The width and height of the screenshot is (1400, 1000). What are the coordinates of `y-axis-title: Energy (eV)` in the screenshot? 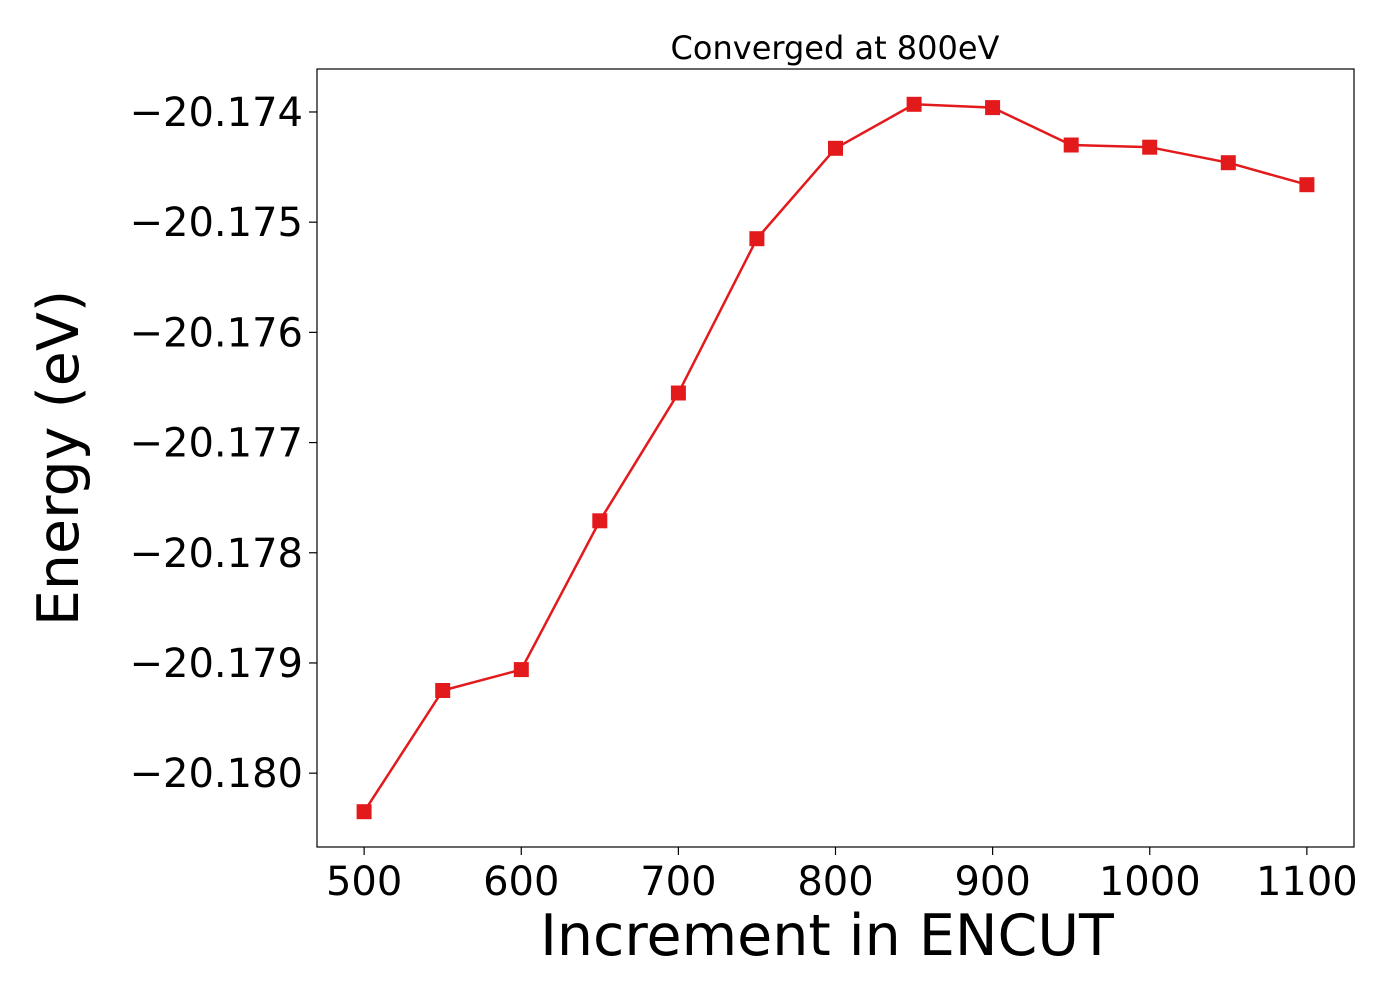 It's located at (59, 458).